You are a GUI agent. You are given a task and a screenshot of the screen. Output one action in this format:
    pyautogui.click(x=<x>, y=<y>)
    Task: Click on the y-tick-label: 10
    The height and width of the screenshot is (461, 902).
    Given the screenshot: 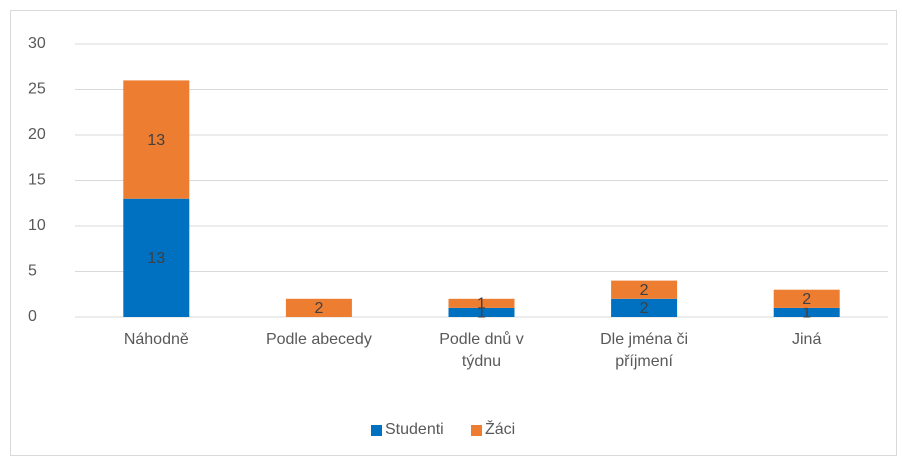 What is the action you would take?
    pyautogui.click(x=37, y=225)
    